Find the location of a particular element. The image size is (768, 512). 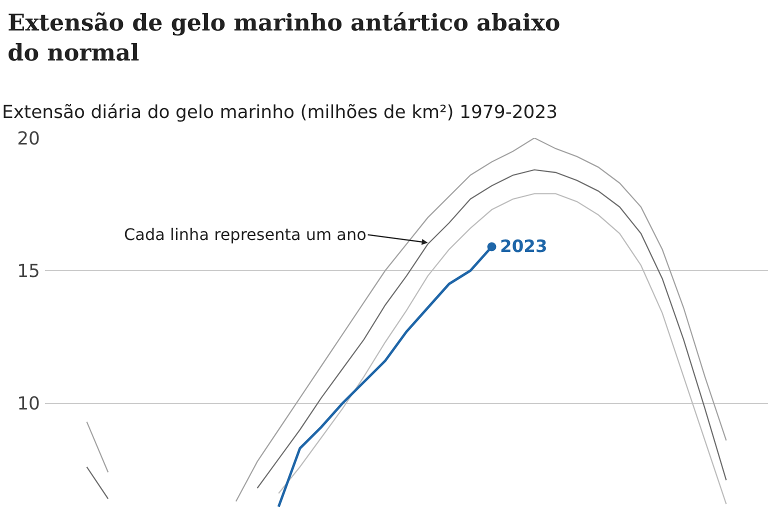

chart-subtitle: Extensão diária do gelo marinho (milhões de km²) 1979-2023 is located at coordinates (280, 112).